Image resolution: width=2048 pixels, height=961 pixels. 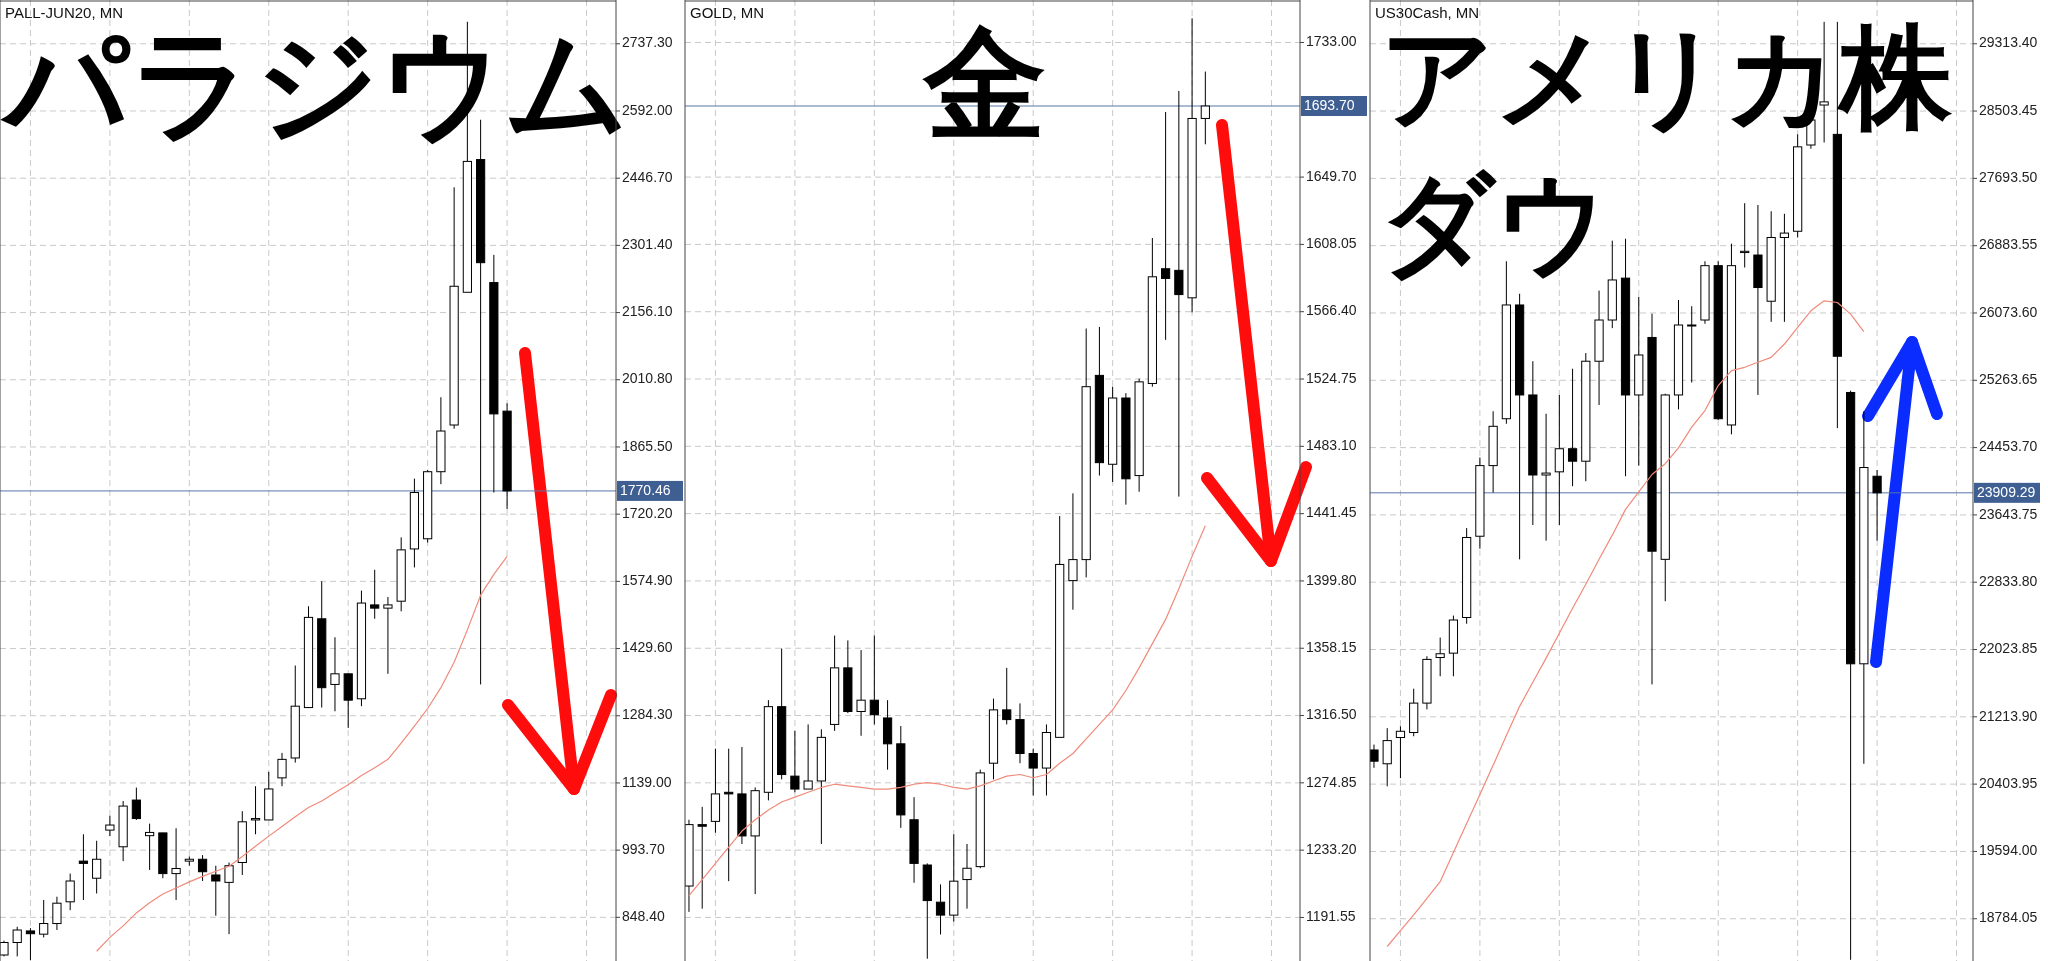 What do you see at coordinates (2008, 513) in the screenshot?
I see `y-tick-label: 23643.75` at bounding box center [2008, 513].